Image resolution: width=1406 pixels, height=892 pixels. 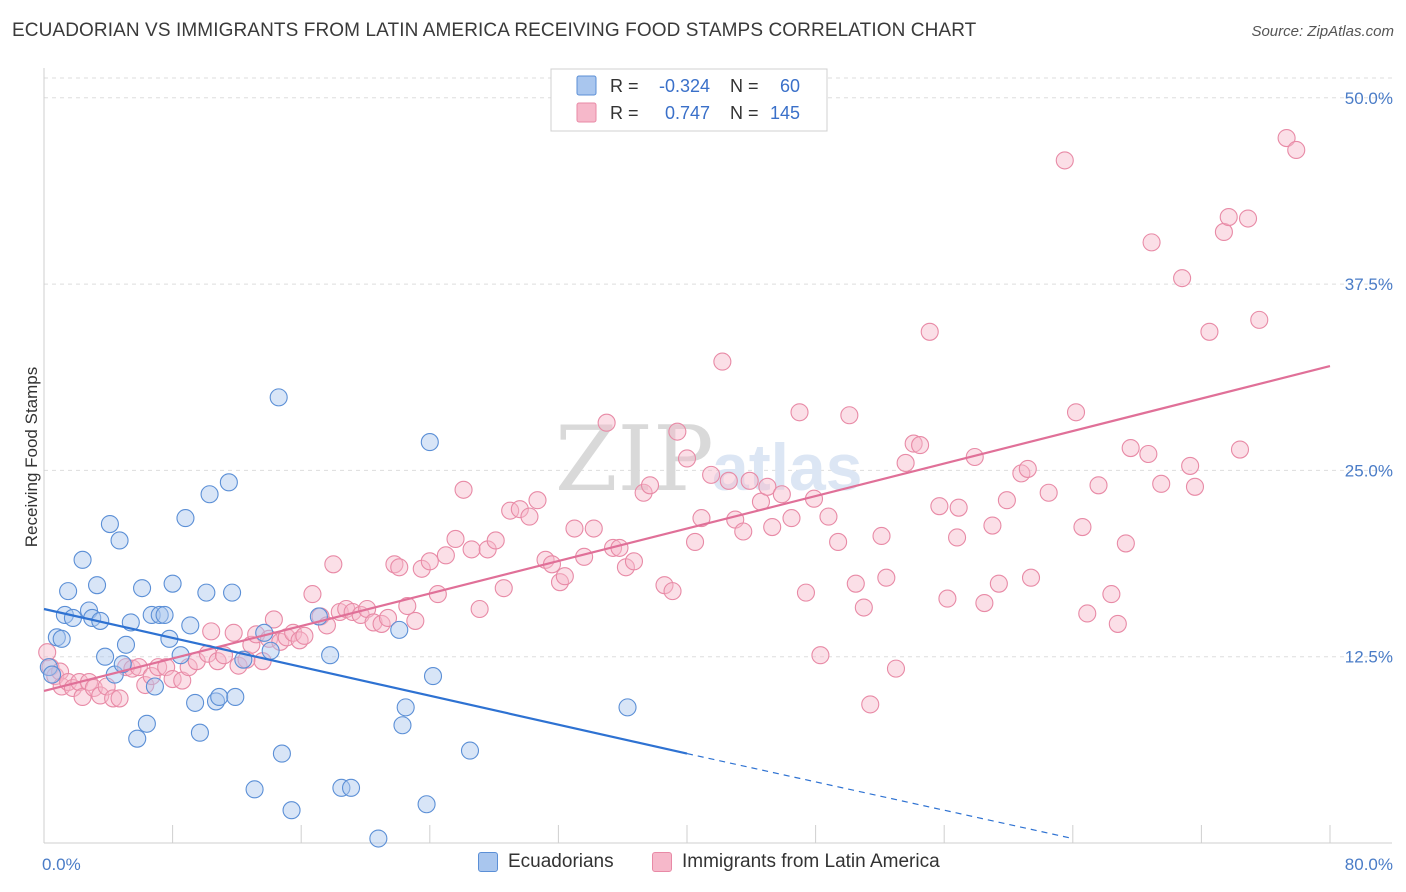 I want to click on legend-item-ecuadorians: Ecuadorians, so click(x=546, y=862).